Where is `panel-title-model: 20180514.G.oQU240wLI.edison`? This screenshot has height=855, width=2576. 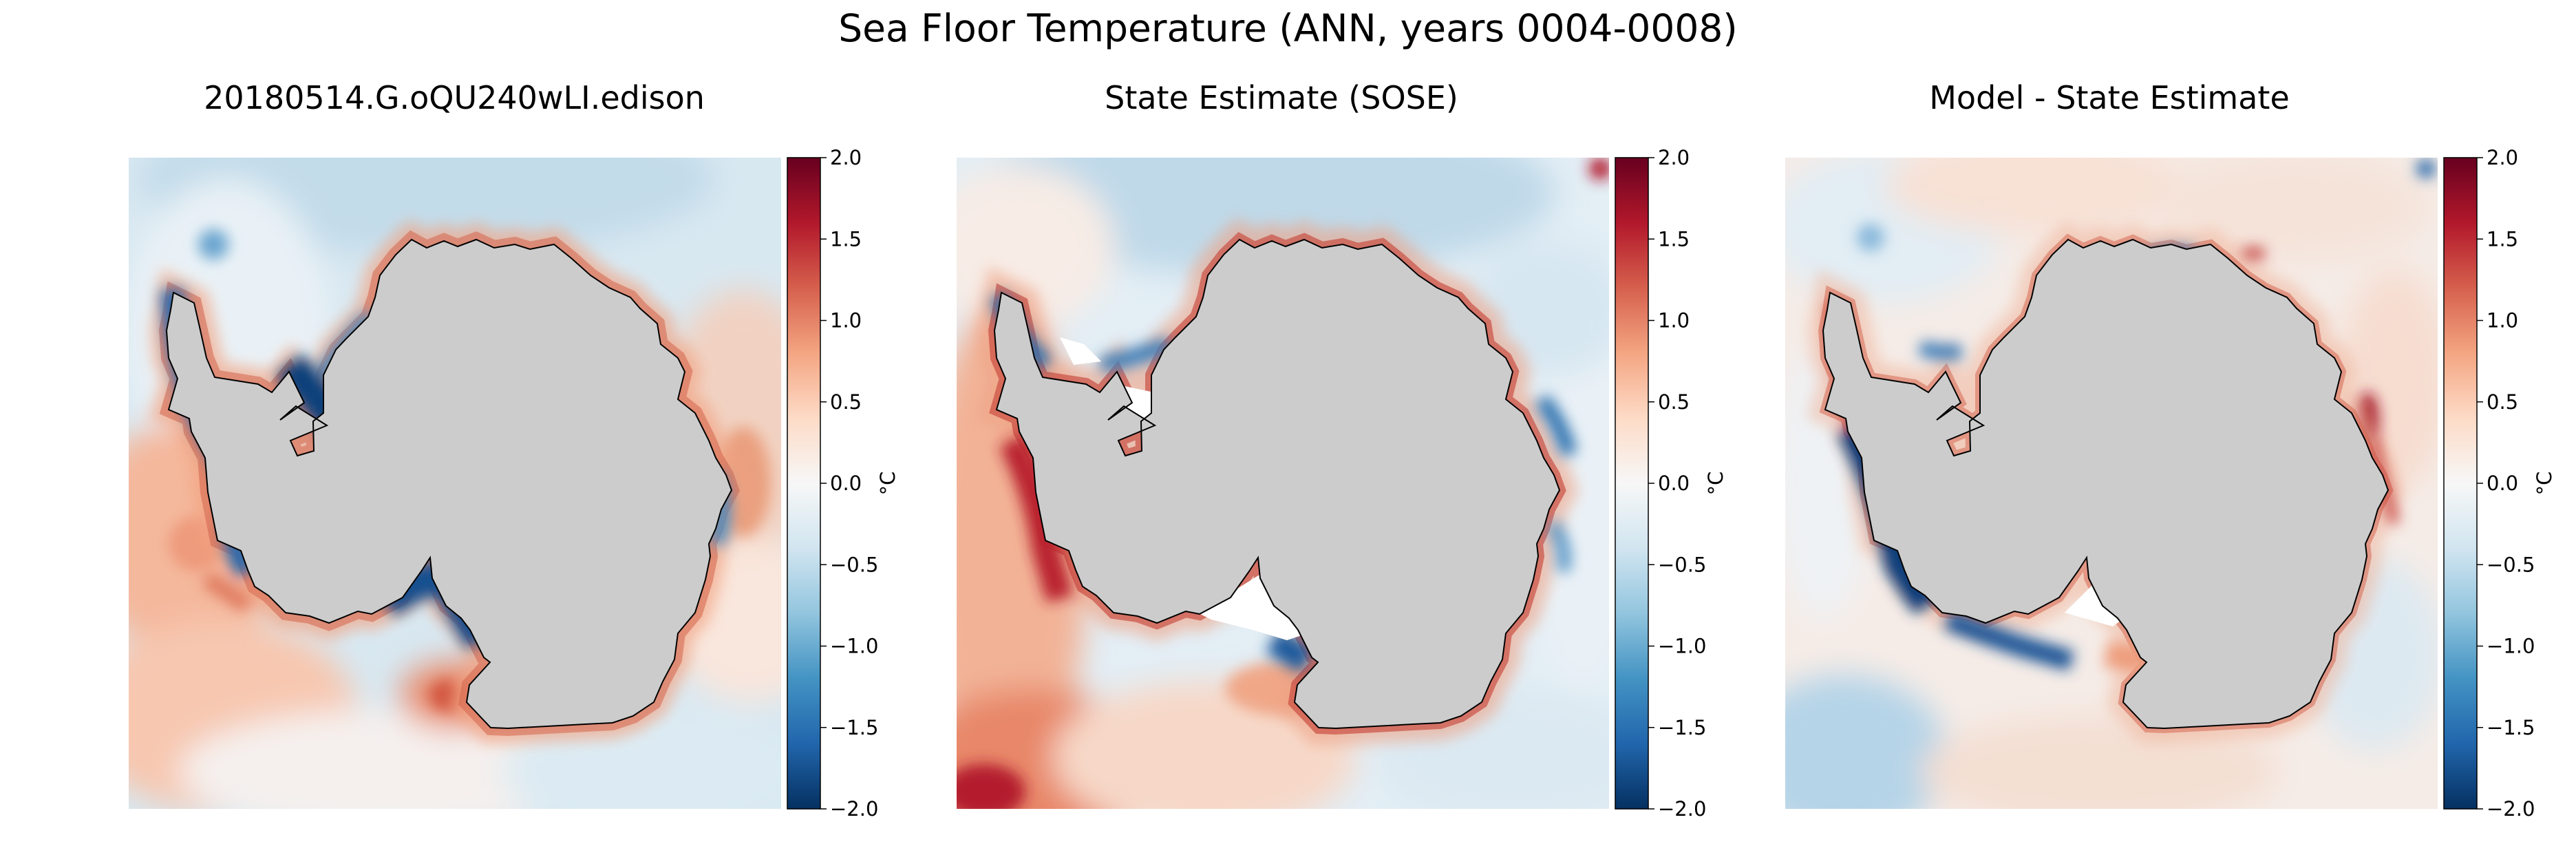 panel-title-model: 20180514.G.oQU240wLI.edison is located at coordinates (454, 97).